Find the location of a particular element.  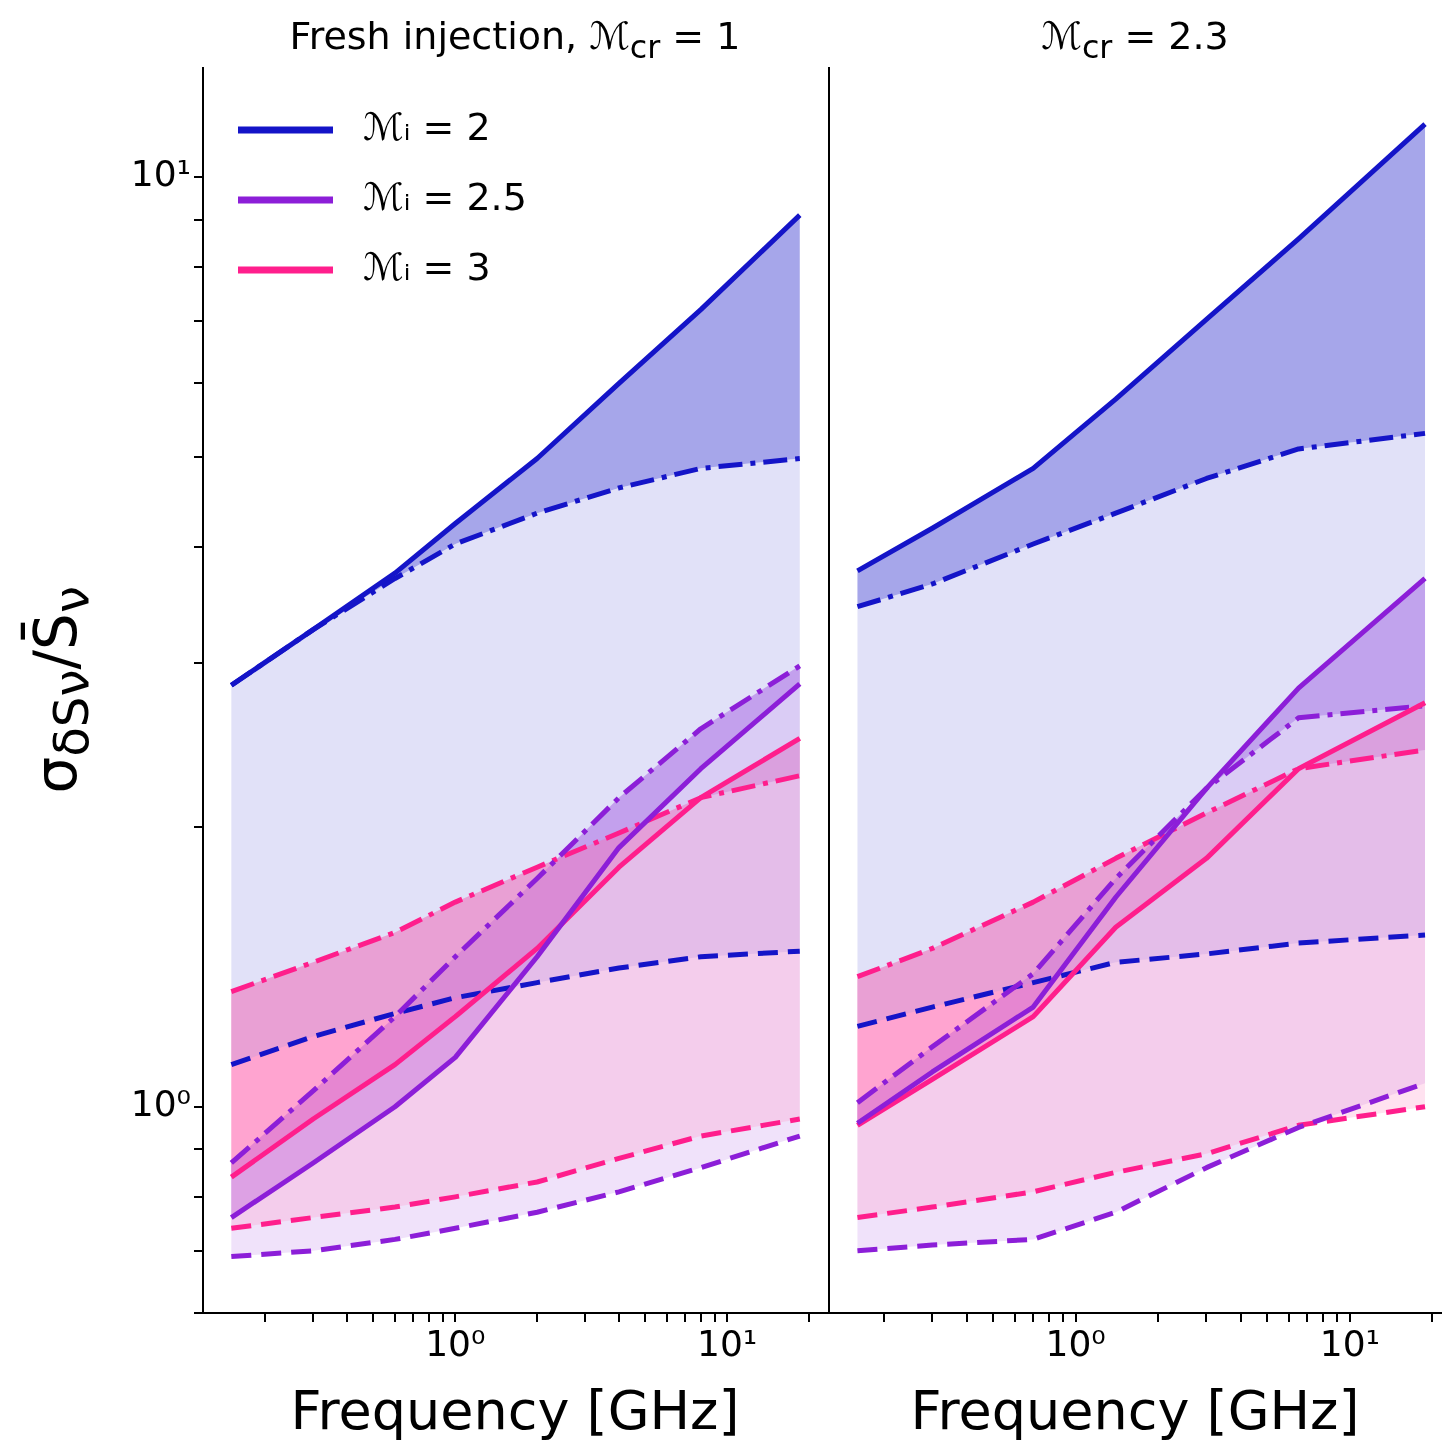

legend-label: ℳᵢ = 2 is located at coordinates (427, 126).